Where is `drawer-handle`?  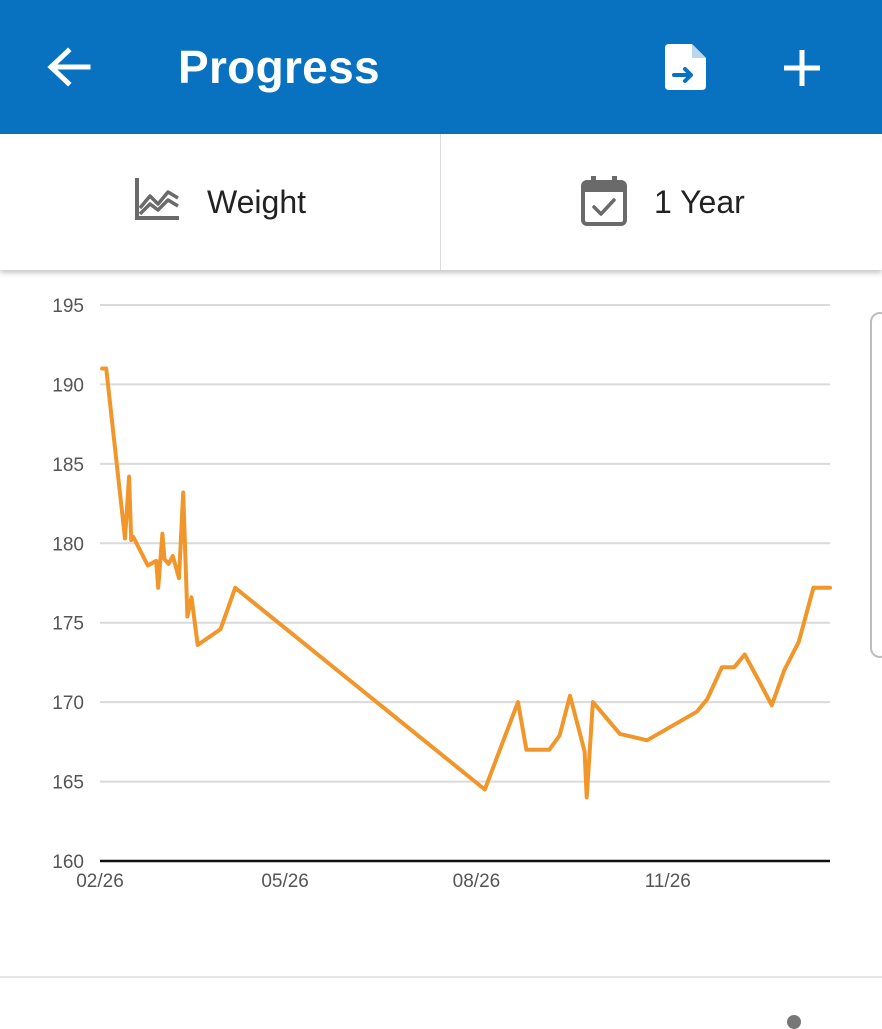
drawer-handle is located at coordinates (876, 485).